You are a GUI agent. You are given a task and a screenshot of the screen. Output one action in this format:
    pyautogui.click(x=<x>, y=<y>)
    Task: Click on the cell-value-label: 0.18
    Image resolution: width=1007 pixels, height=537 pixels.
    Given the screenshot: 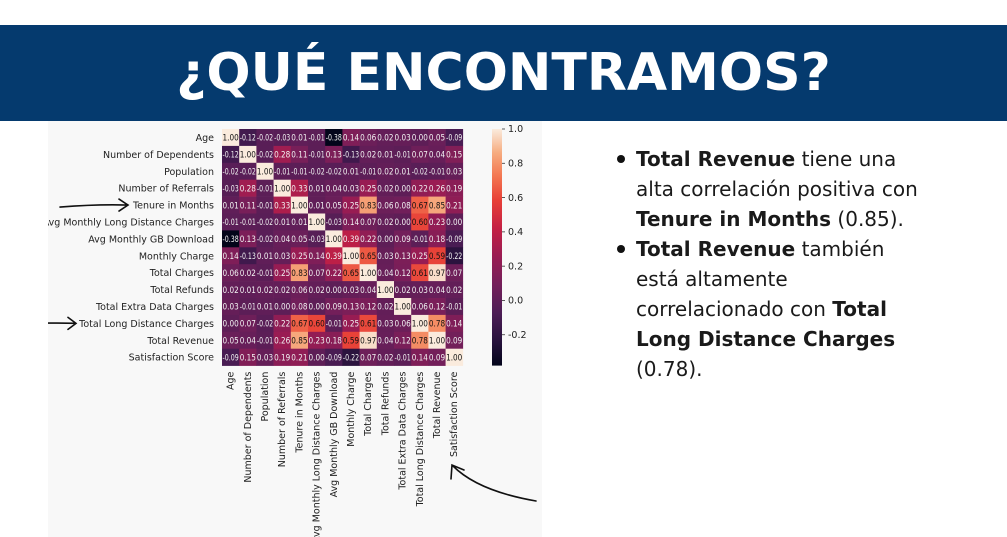 What is the action you would take?
    pyautogui.click(x=334, y=341)
    